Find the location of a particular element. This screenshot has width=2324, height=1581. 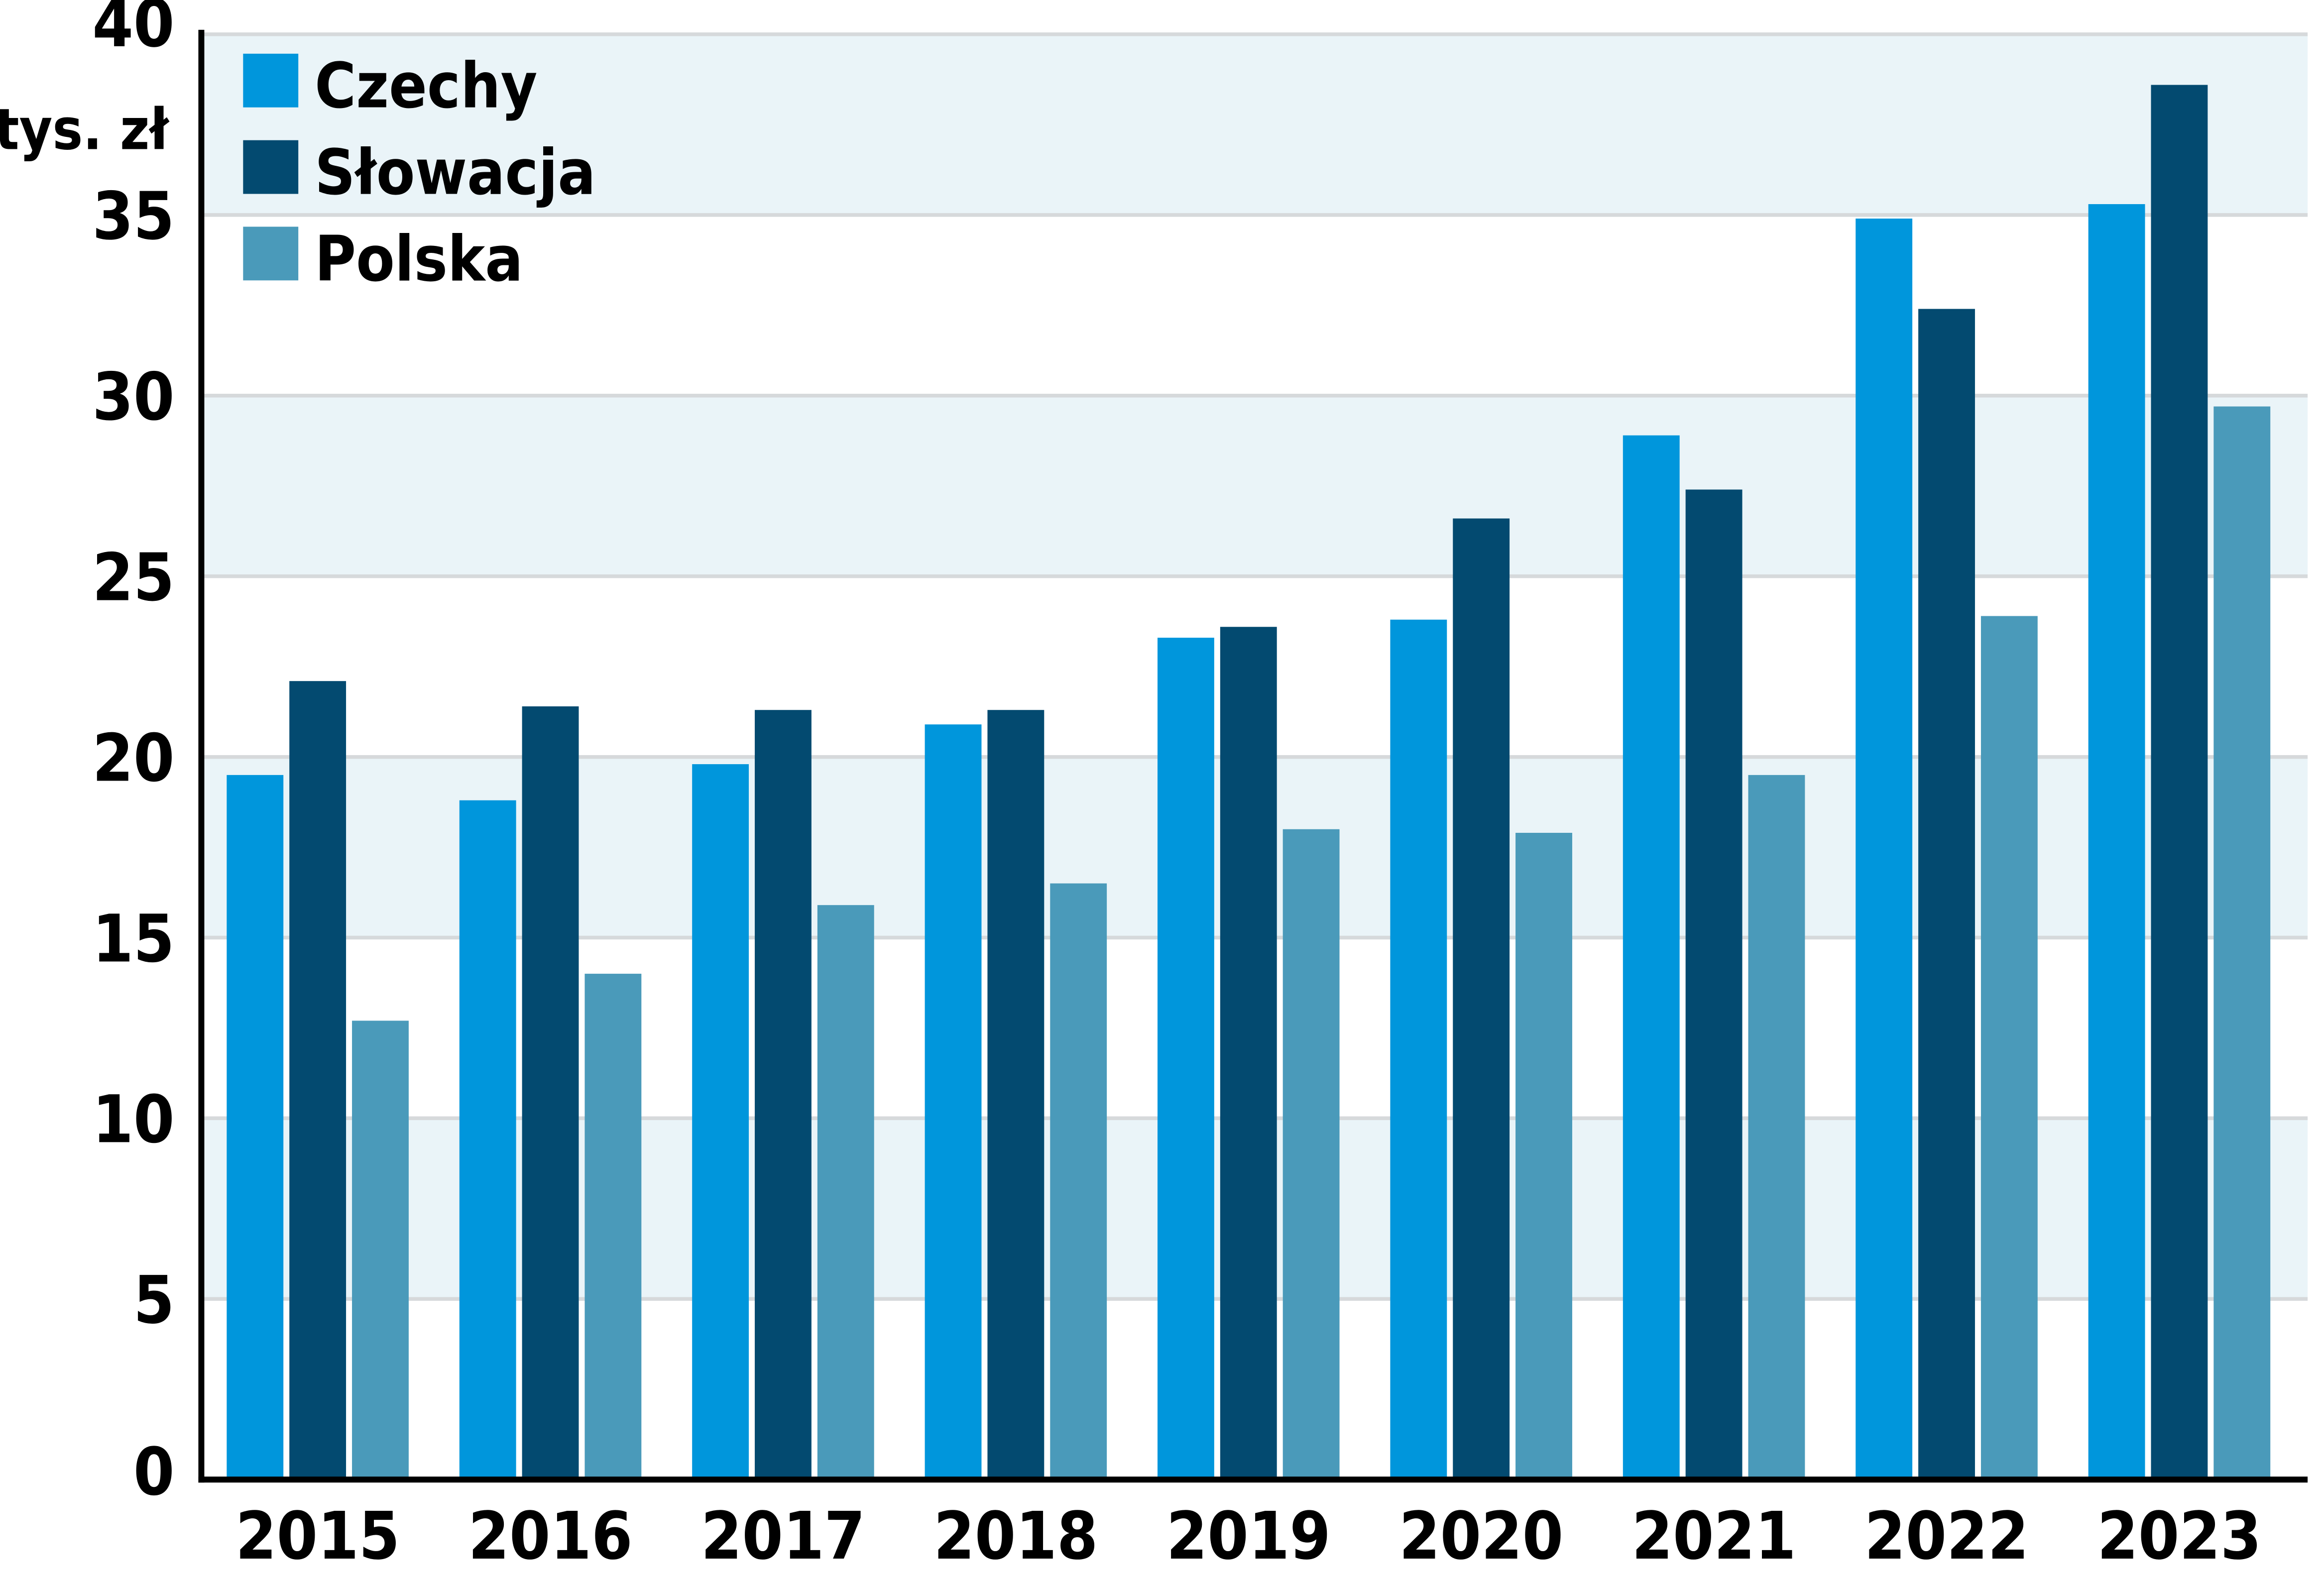

x-tick-label: 2017 is located at coordinates (783, 1536).